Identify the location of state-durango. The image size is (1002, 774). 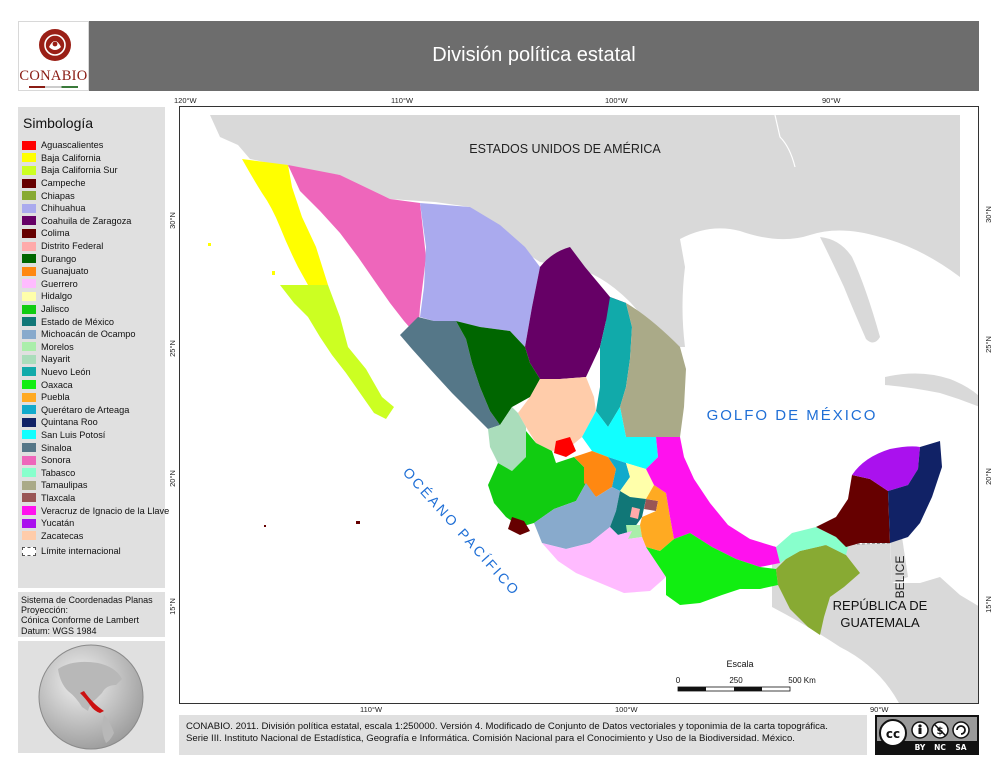
(498, 373).